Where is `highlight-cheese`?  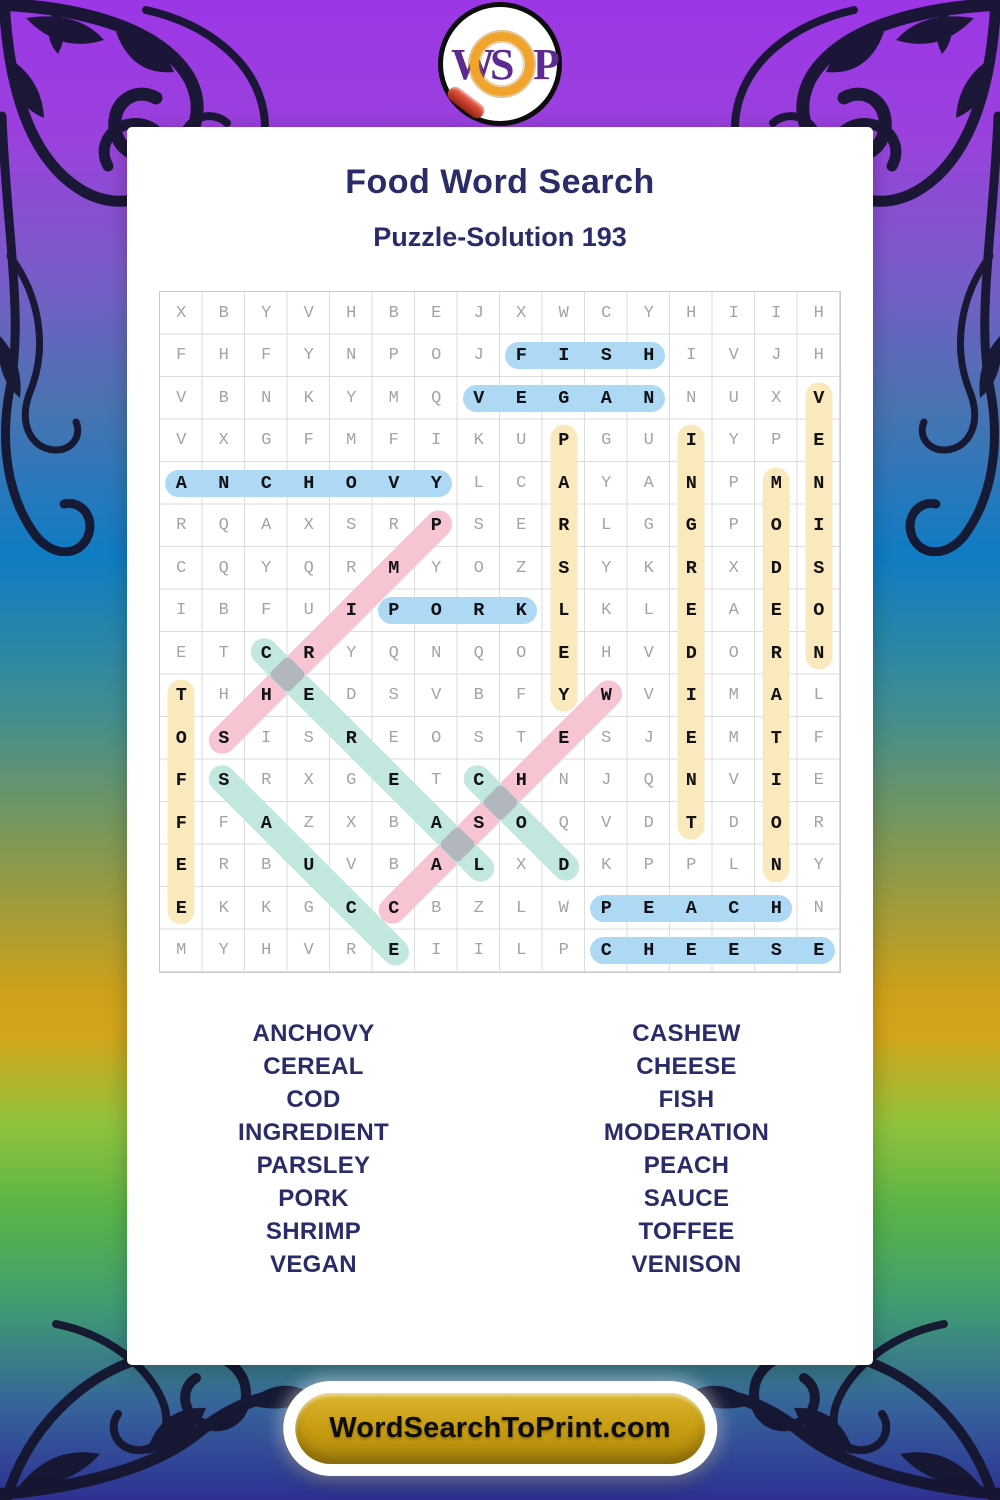 highlight-cheese is located at coordinates (712, 951).